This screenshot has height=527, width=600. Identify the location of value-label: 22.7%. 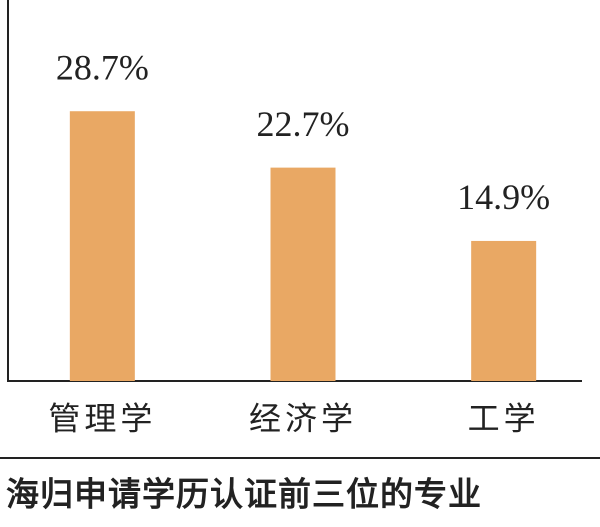
(303, 124).